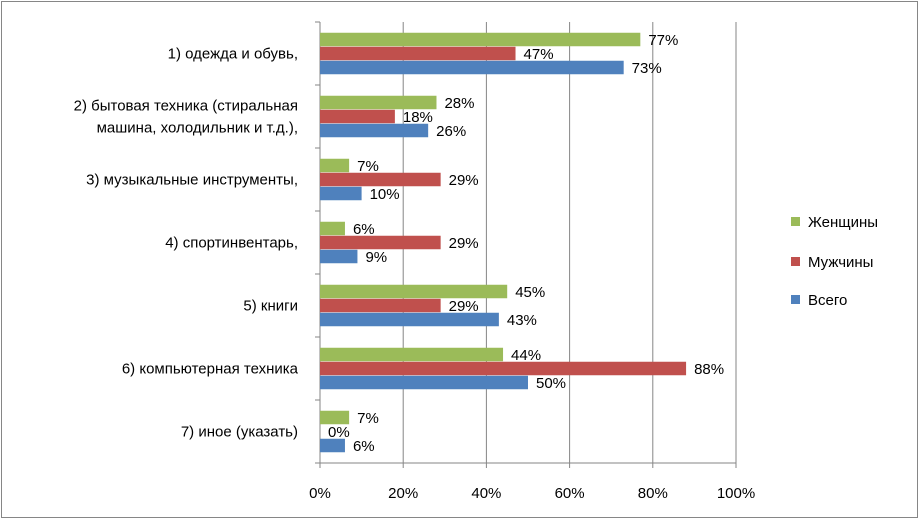 The width and height of the screenshot is (921, 521). What do you see at coordinates (827, 300) in the screenshot?
I see `legend-label: Всего` at bounding box center [827, 300].